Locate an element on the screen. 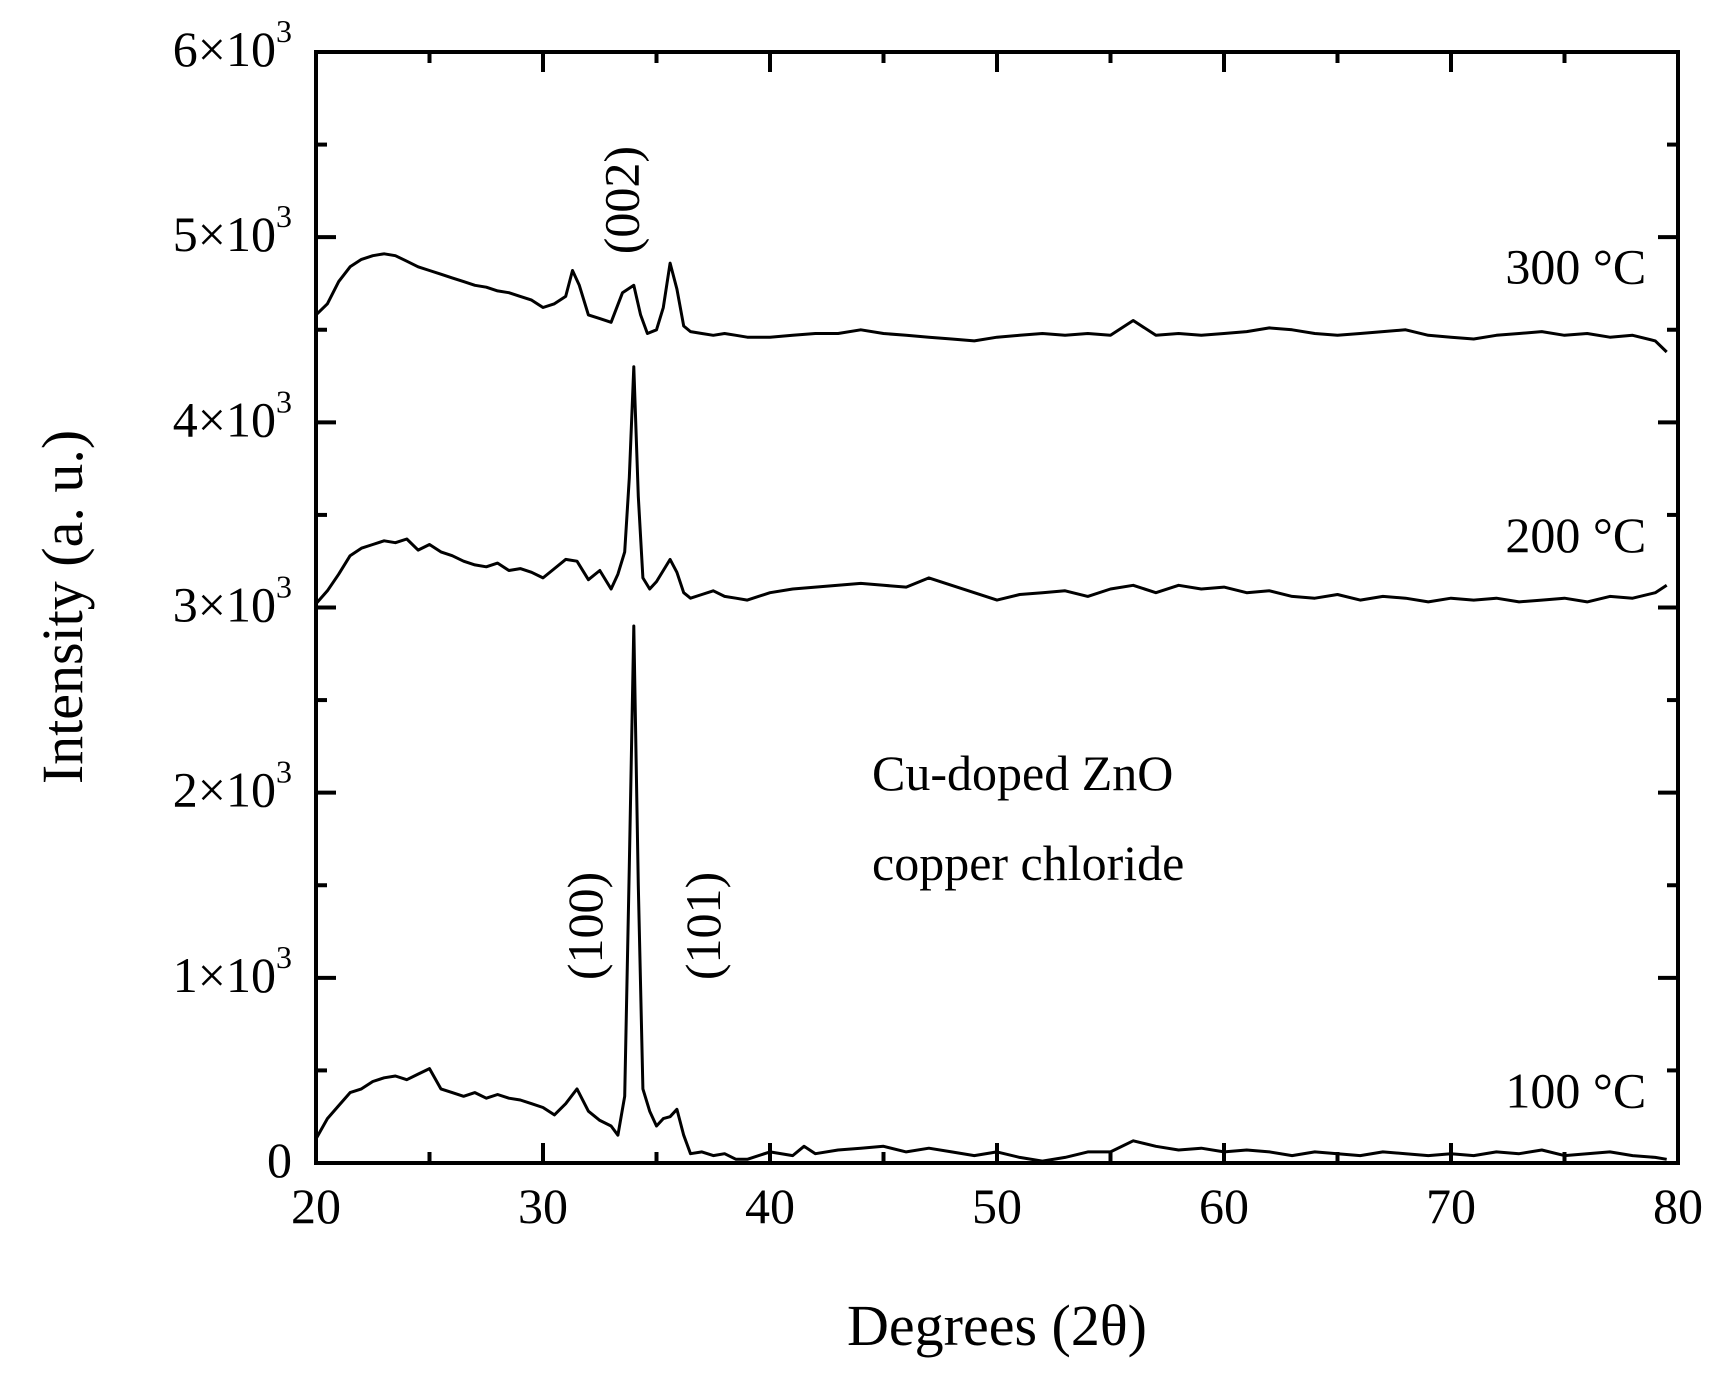 The image size is (1724, 1376). peak-label-101: (101) is located at coordinates (703, 926).